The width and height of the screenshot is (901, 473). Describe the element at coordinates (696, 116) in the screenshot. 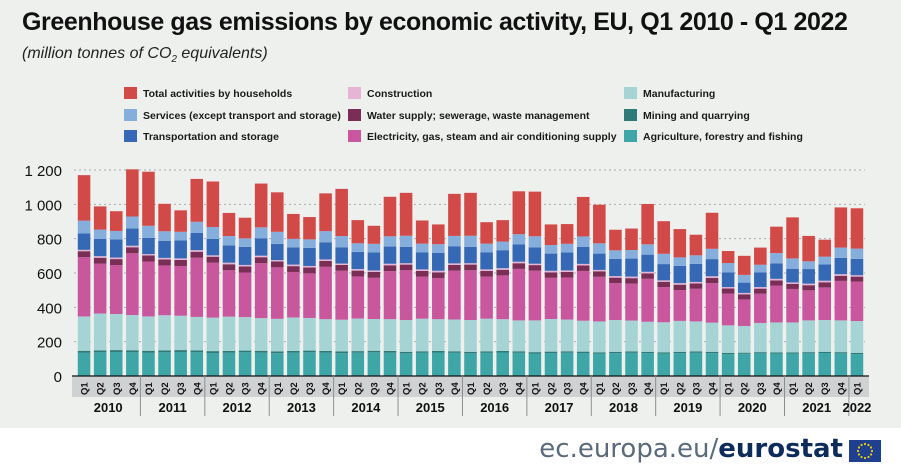

I see `legend-label: Mining and quarrying` at that location.